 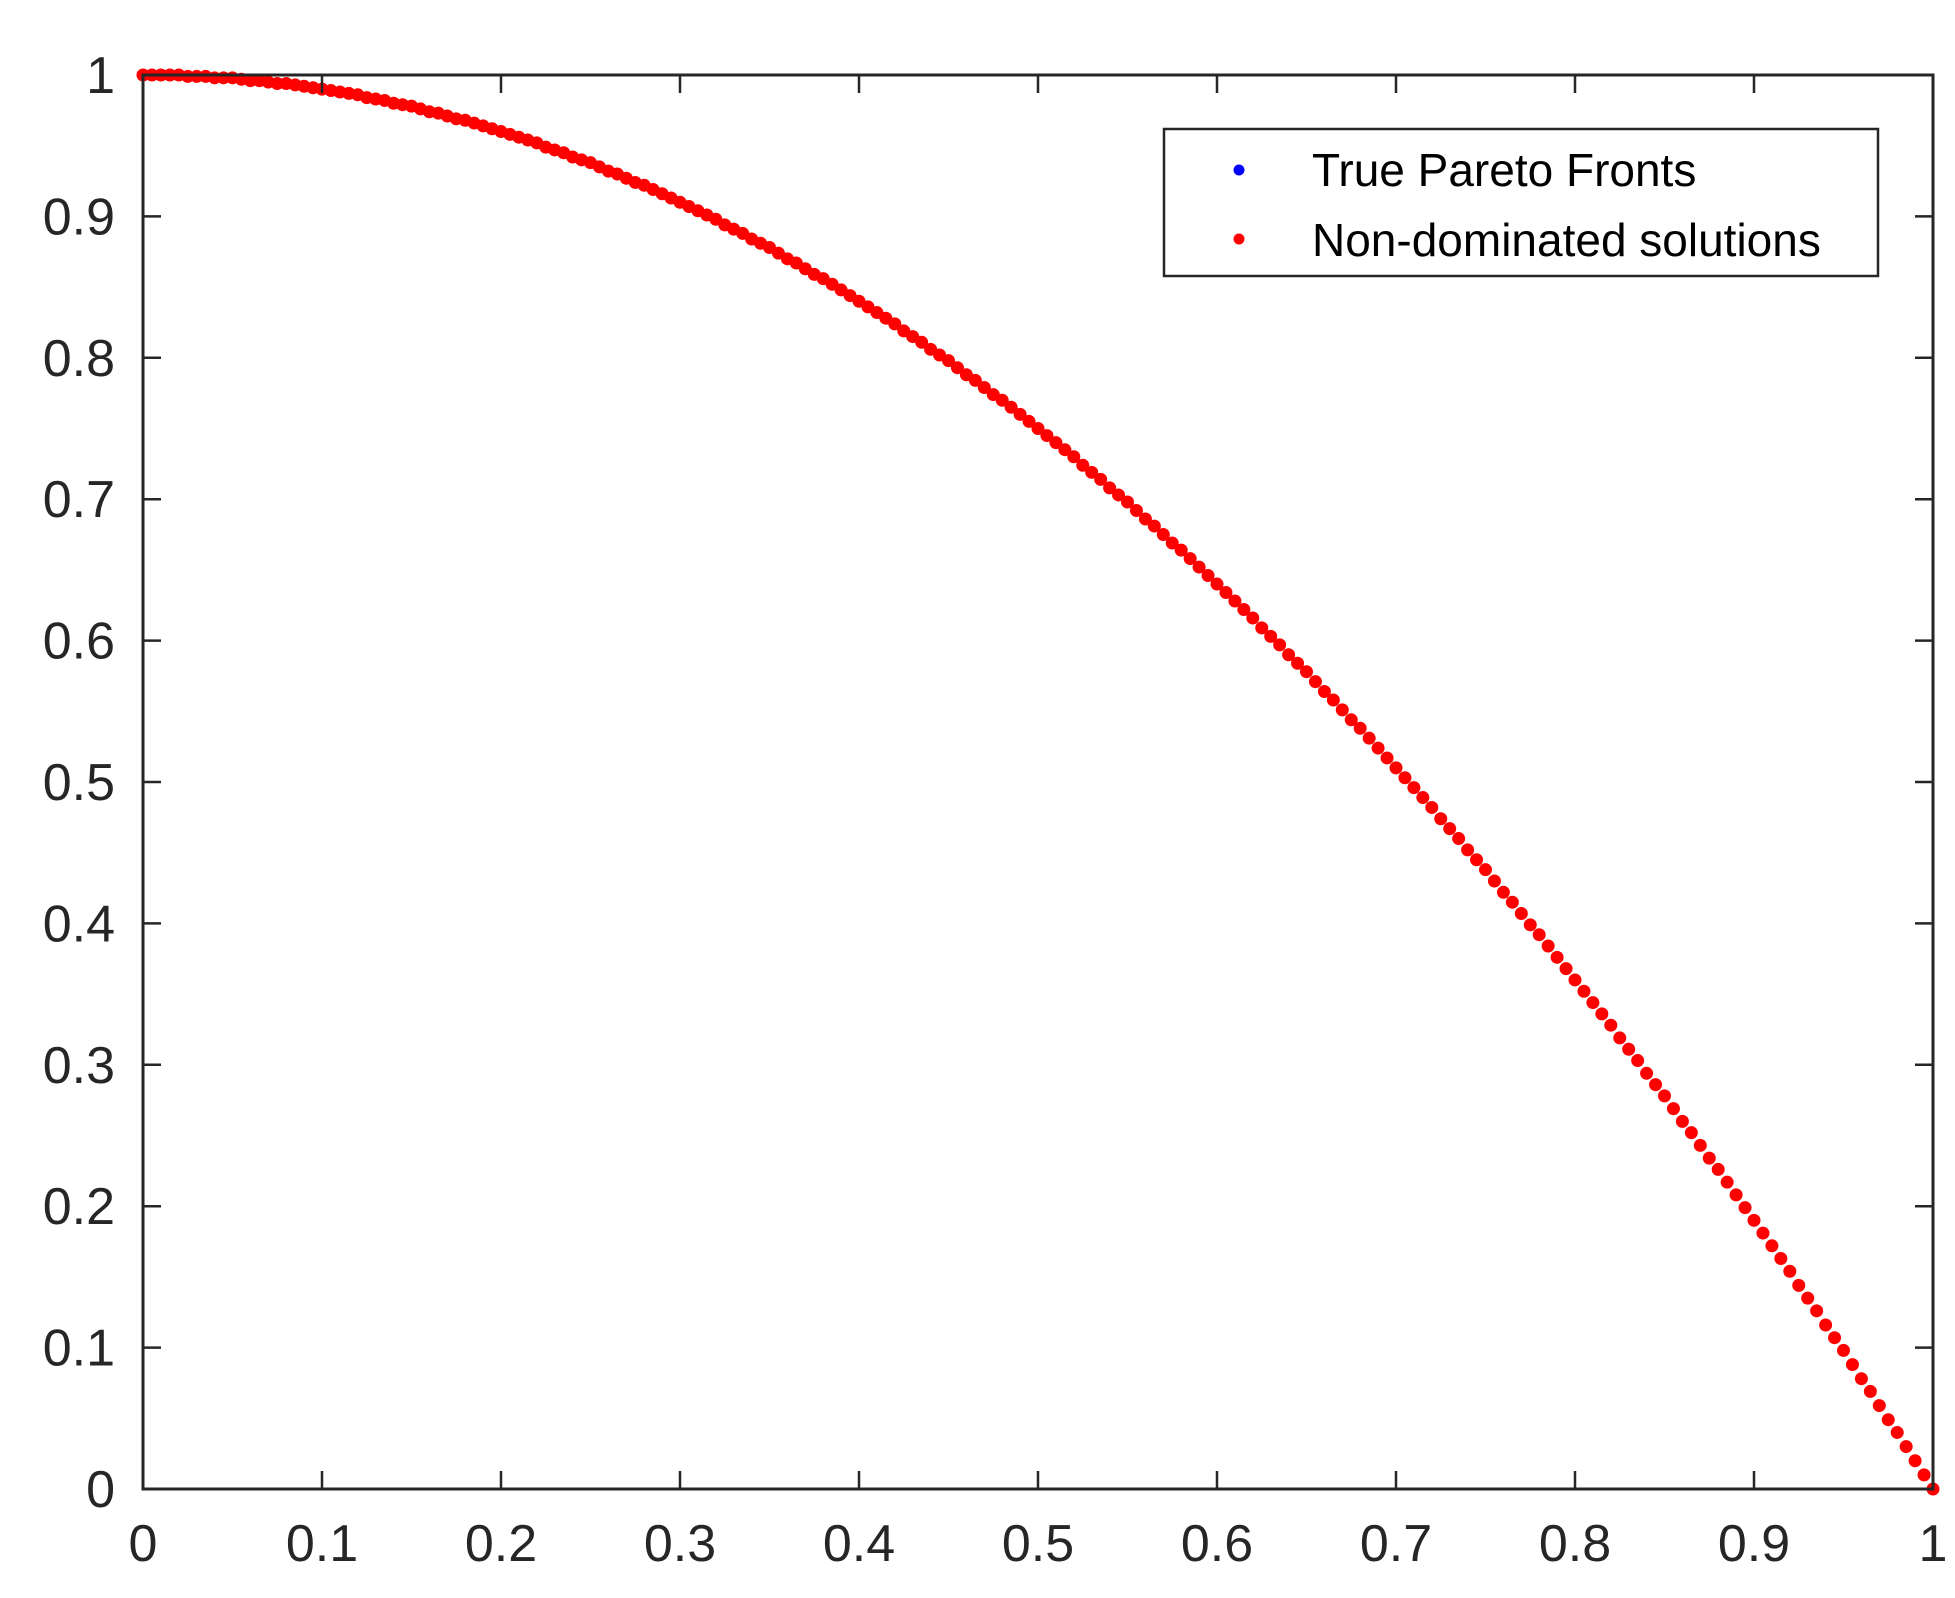 I want to click on y-tick-label: 0.6, so click(x=79, y=642).